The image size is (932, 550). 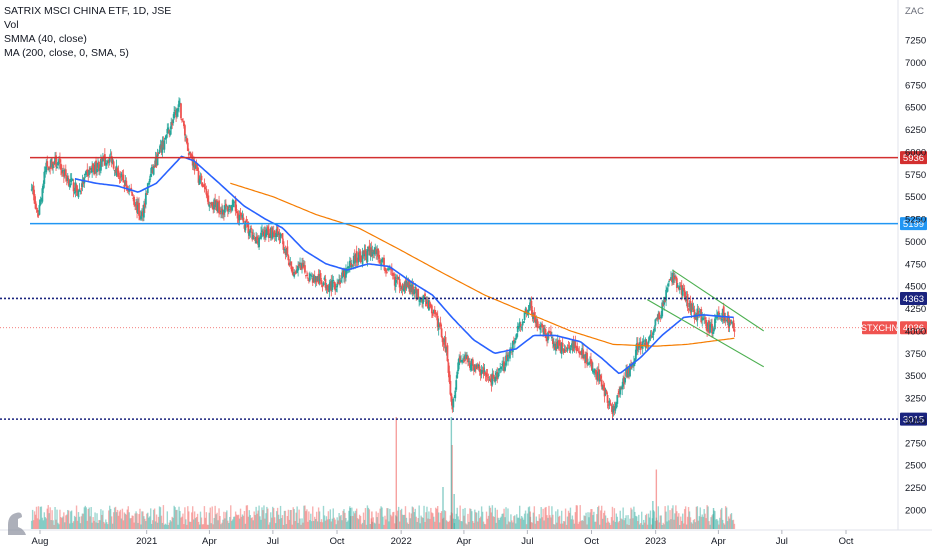 I want to click on y-tick-label: 2750, so click(x=915, y=443).